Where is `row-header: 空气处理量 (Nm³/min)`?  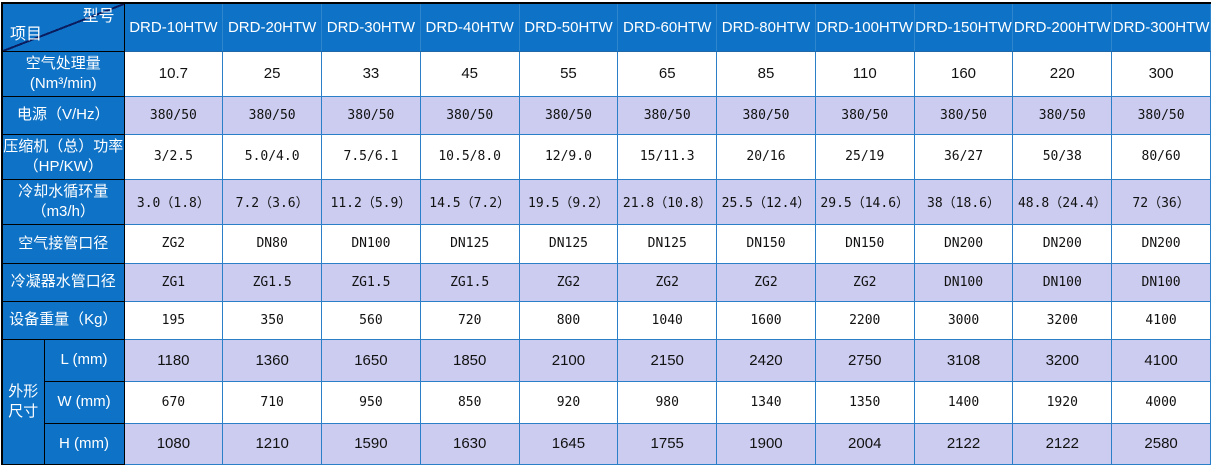 row-header: 空气处理量 (Nm³/min) is located at coordinates (63, 73).